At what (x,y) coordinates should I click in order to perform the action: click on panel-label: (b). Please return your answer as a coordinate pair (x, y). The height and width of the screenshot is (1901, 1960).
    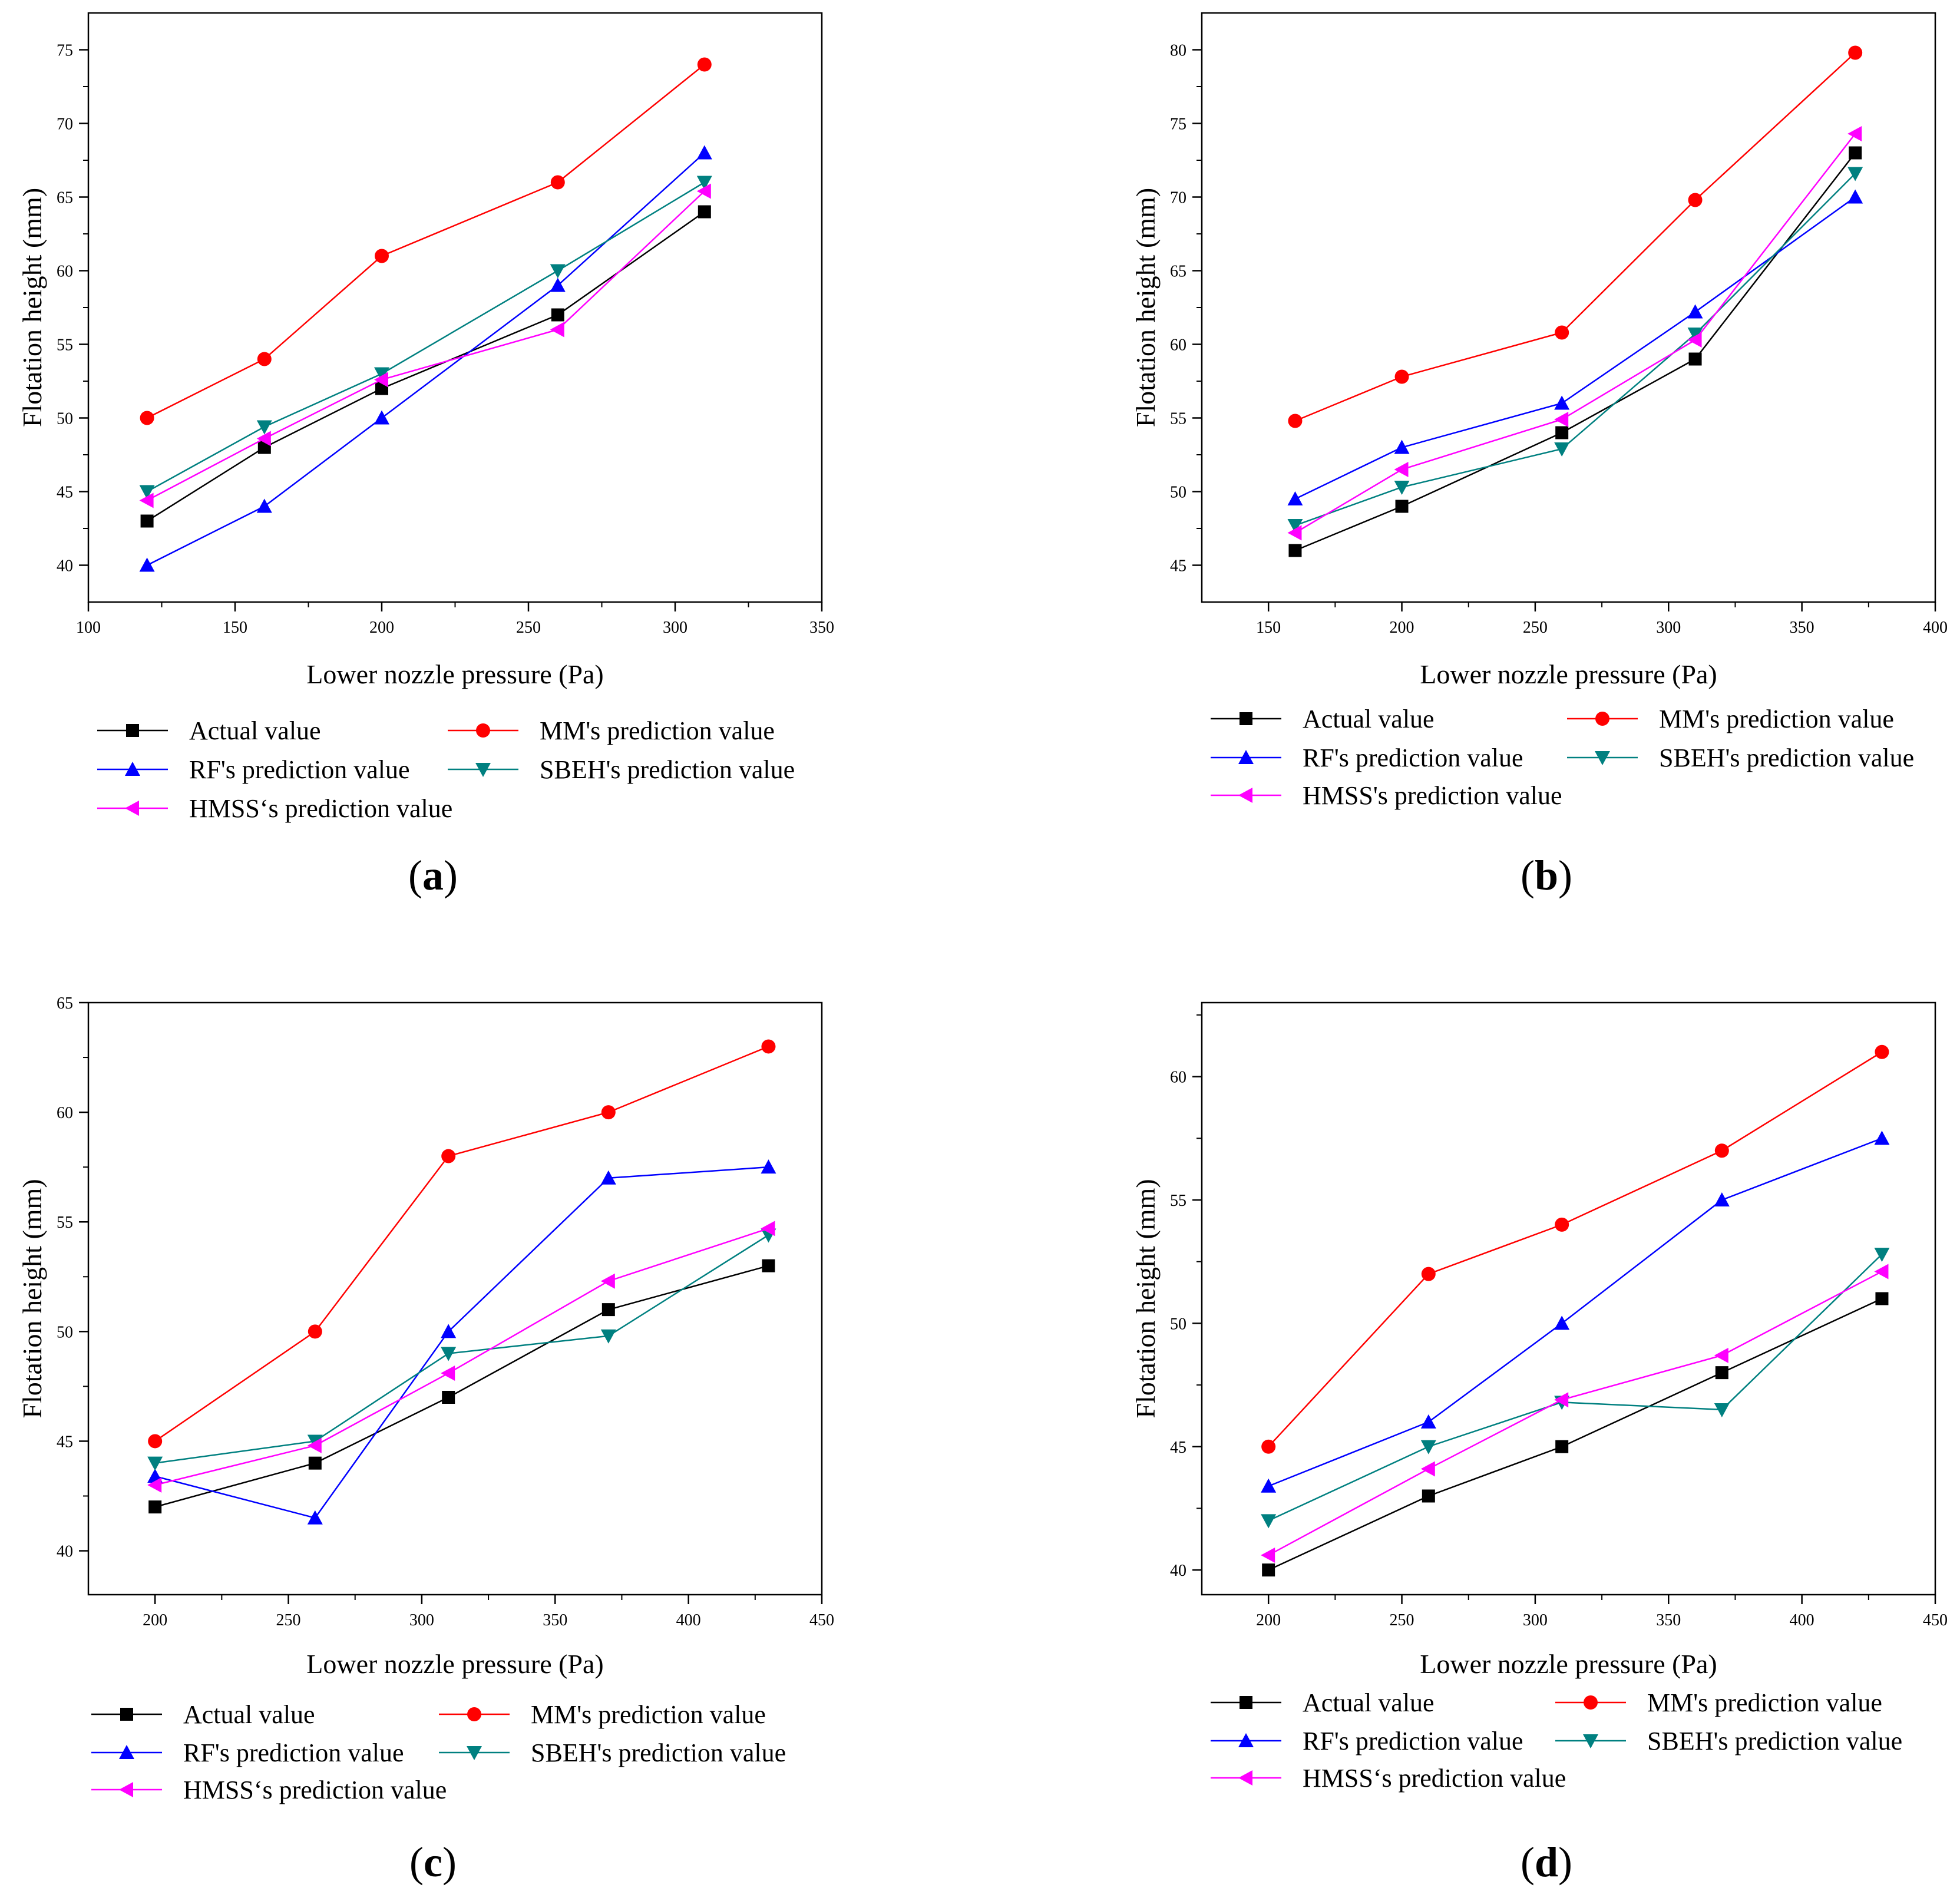
    Looking at the image, I should click on (1547, 875).